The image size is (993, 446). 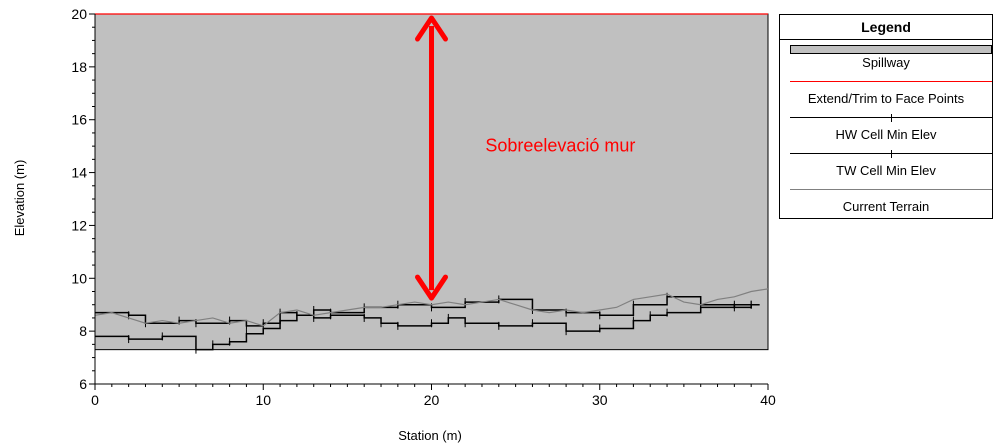 What do you see at coordinates (79, 120) in the screenshot?
I see `y-tick-label: 16` at bounding box center [79, 120].